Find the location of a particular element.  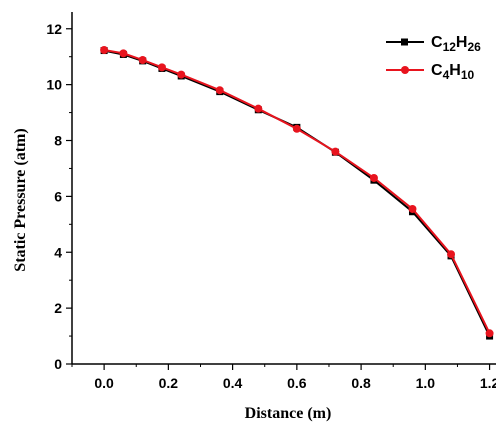

y-tick-label: 4 is located at coordinates (58, 252).